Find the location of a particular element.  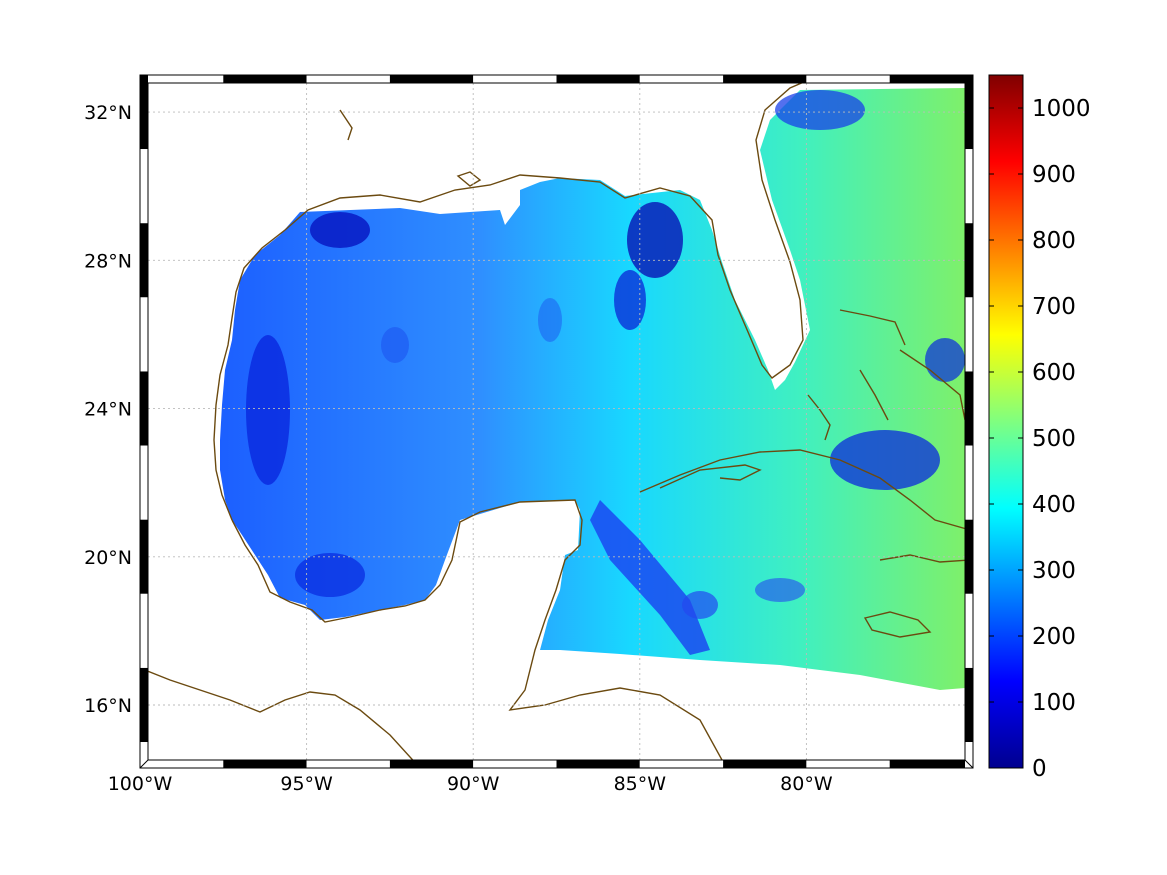

latitude-labels: 16°N 20°N 24°N 28°N 32°N is located at coordinates (108, 409).